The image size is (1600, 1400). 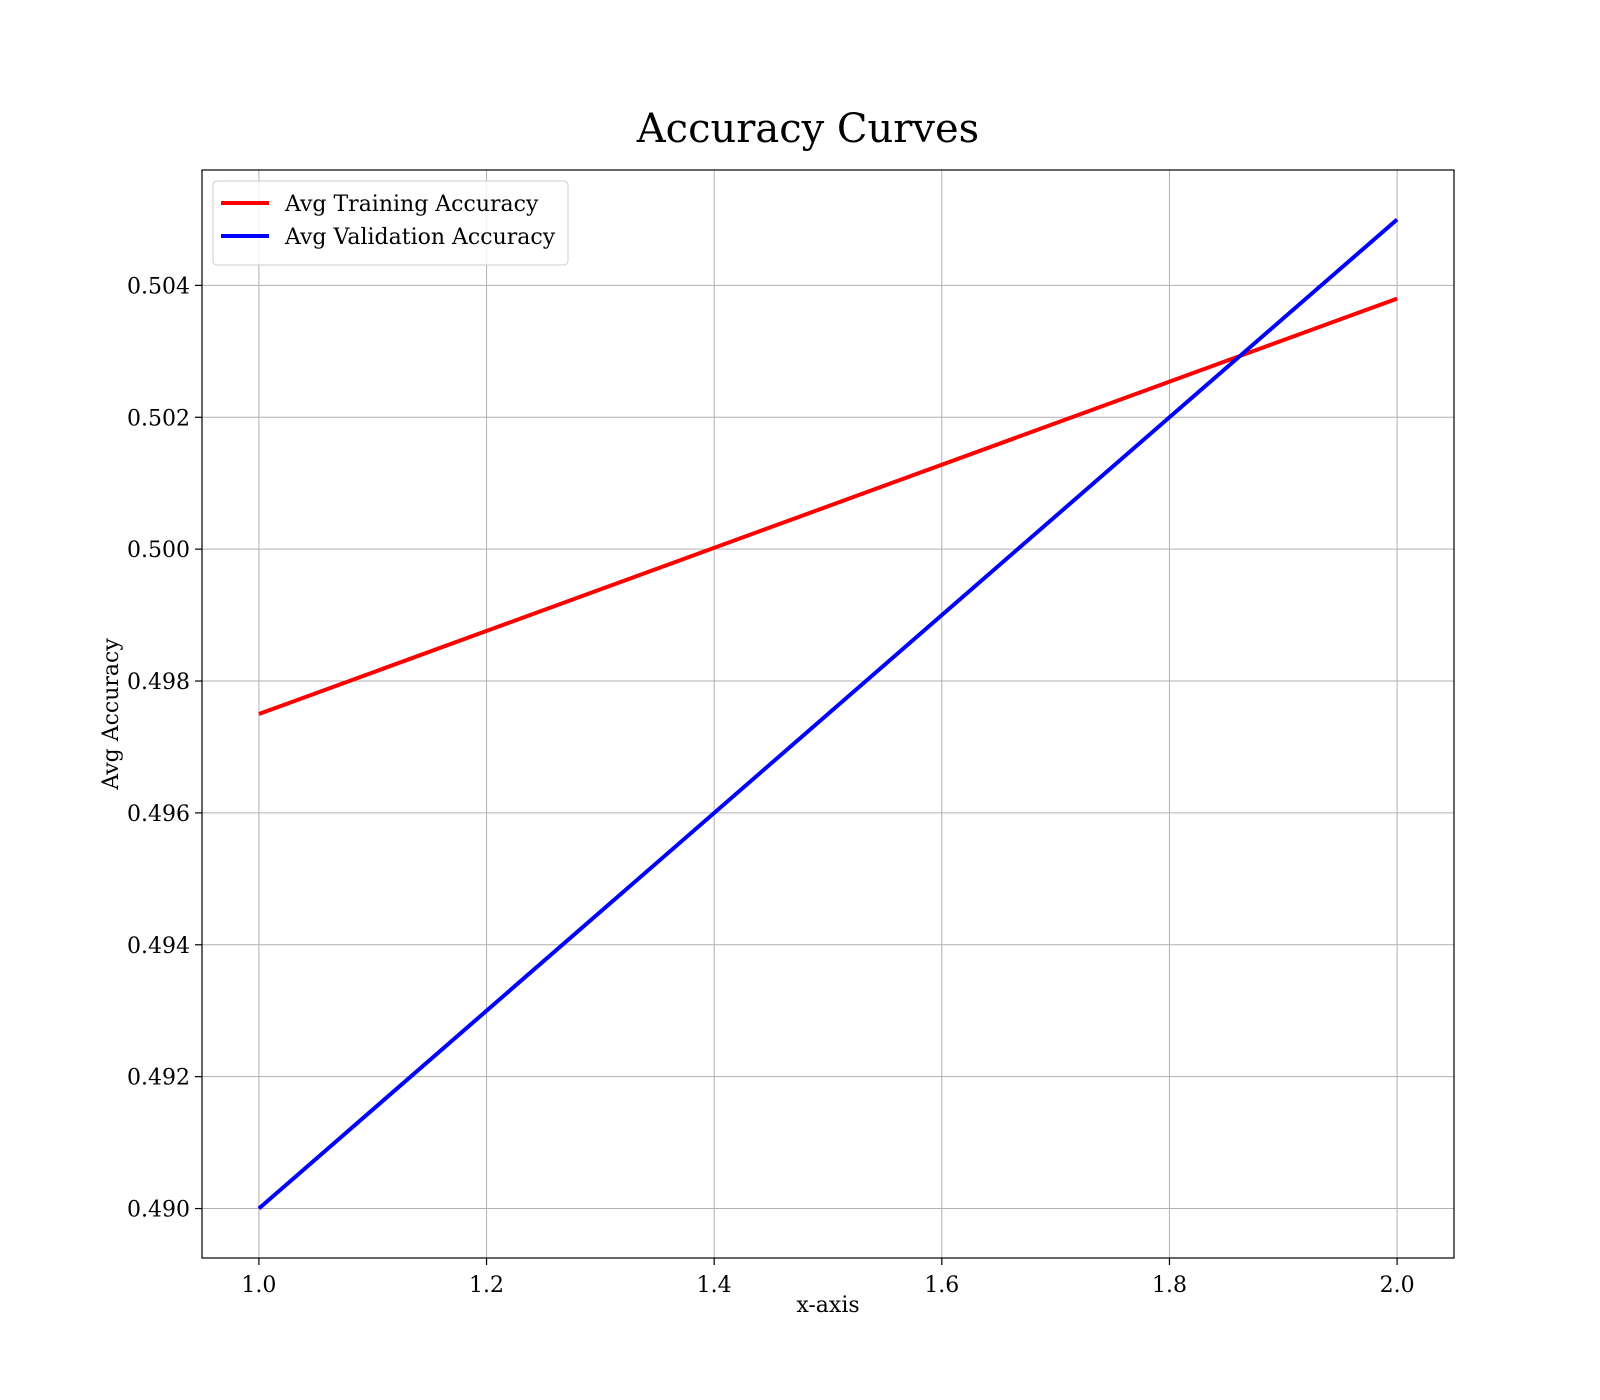 What do you see at coordinates (1169, 1285) in the screenshot?
I see `x-tick-label: 1.8` at bounding box center [1169, 1285].